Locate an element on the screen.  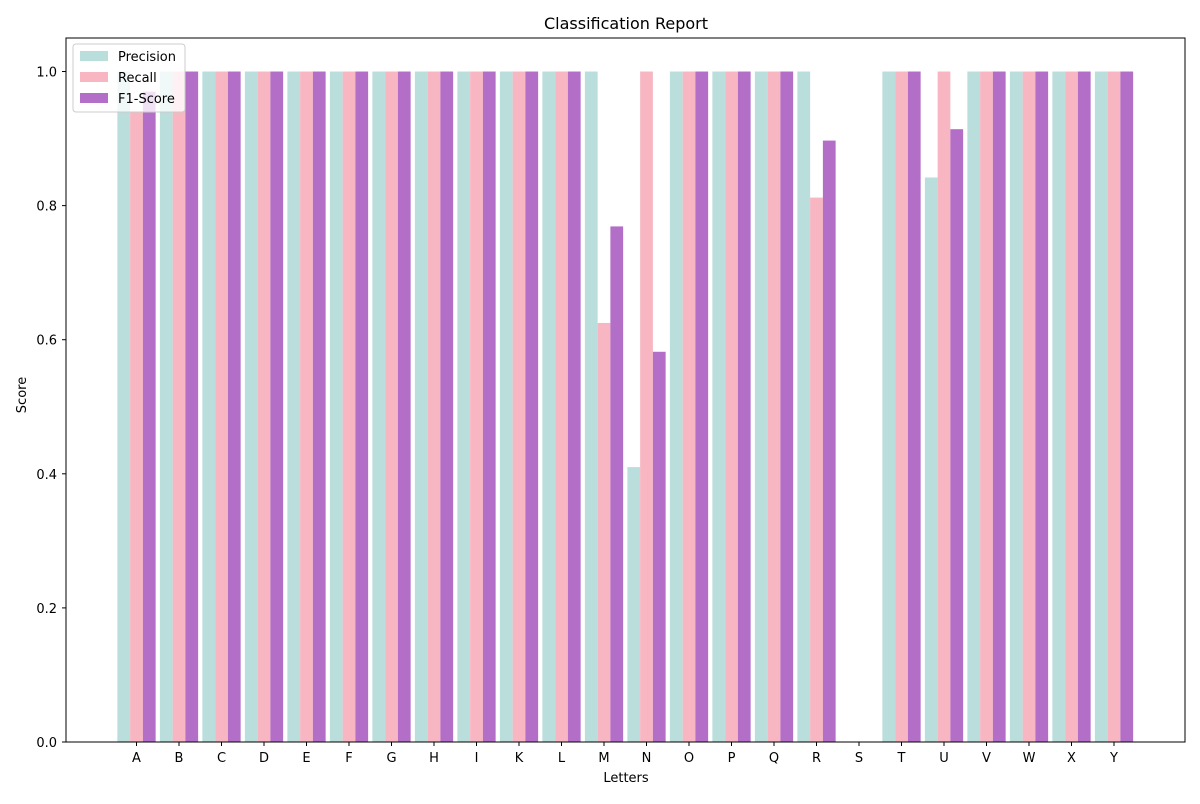
x-tick-label: U is located at coordinates (944, 758).